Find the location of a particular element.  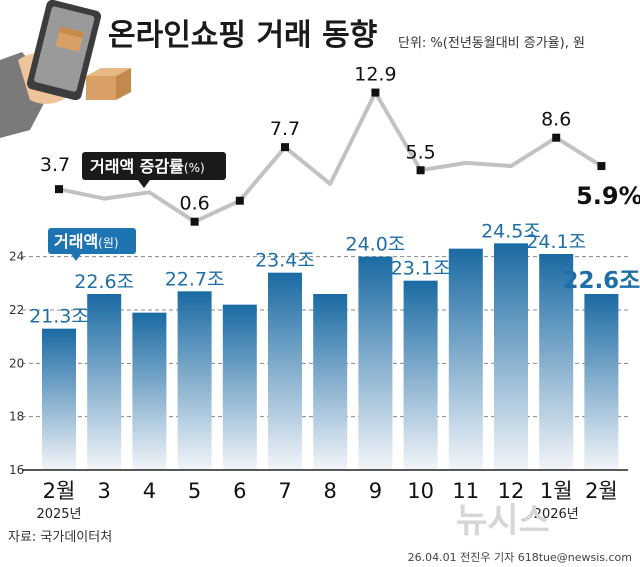

y-tick-label: 20 is located at coordinates (16, 363).